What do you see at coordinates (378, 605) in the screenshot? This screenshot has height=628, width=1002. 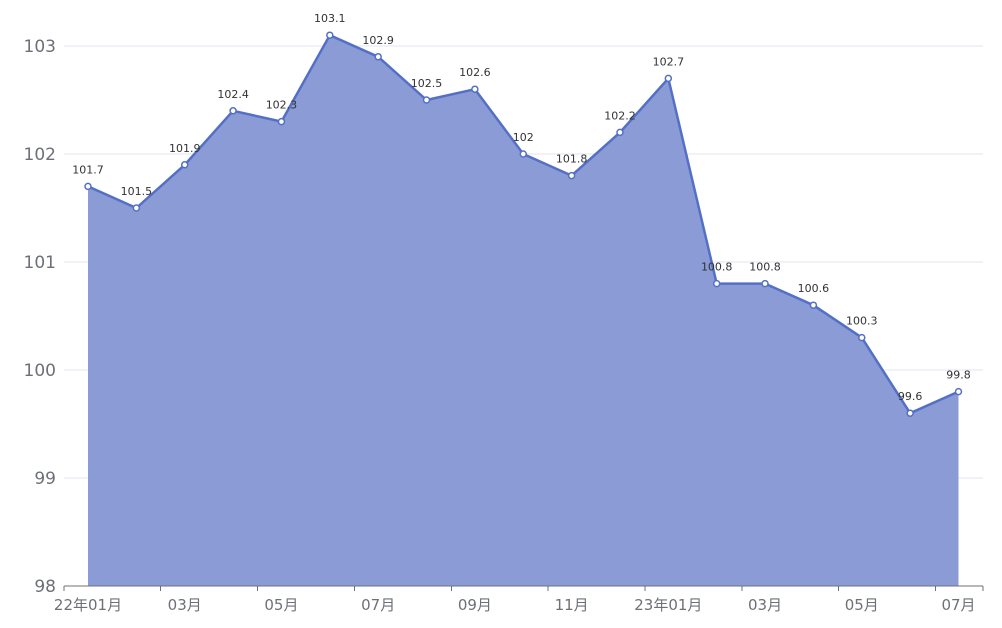 I see `x-tick-label-6: 07月` at bounding box center [378, 605].